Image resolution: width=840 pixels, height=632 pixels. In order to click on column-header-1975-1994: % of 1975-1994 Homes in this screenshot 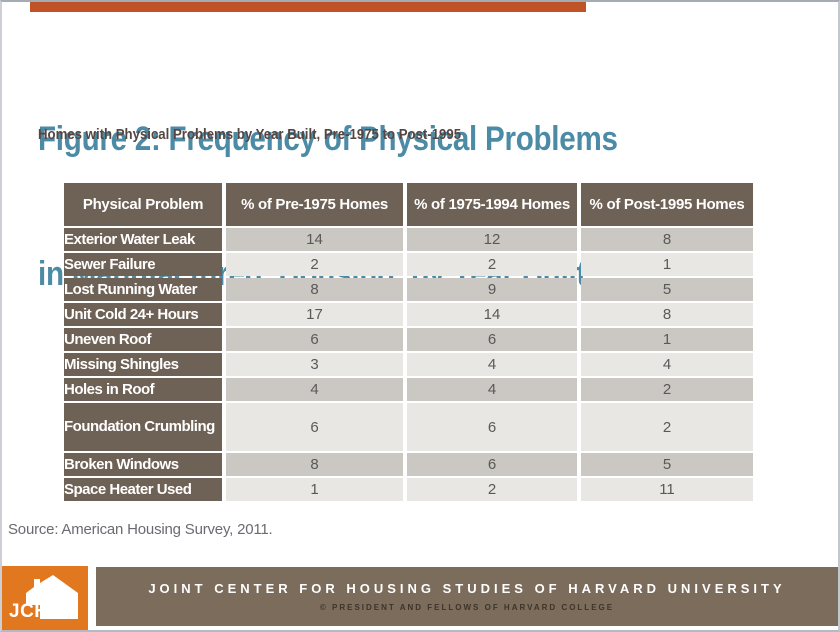, I will do `click(492, 204)`.